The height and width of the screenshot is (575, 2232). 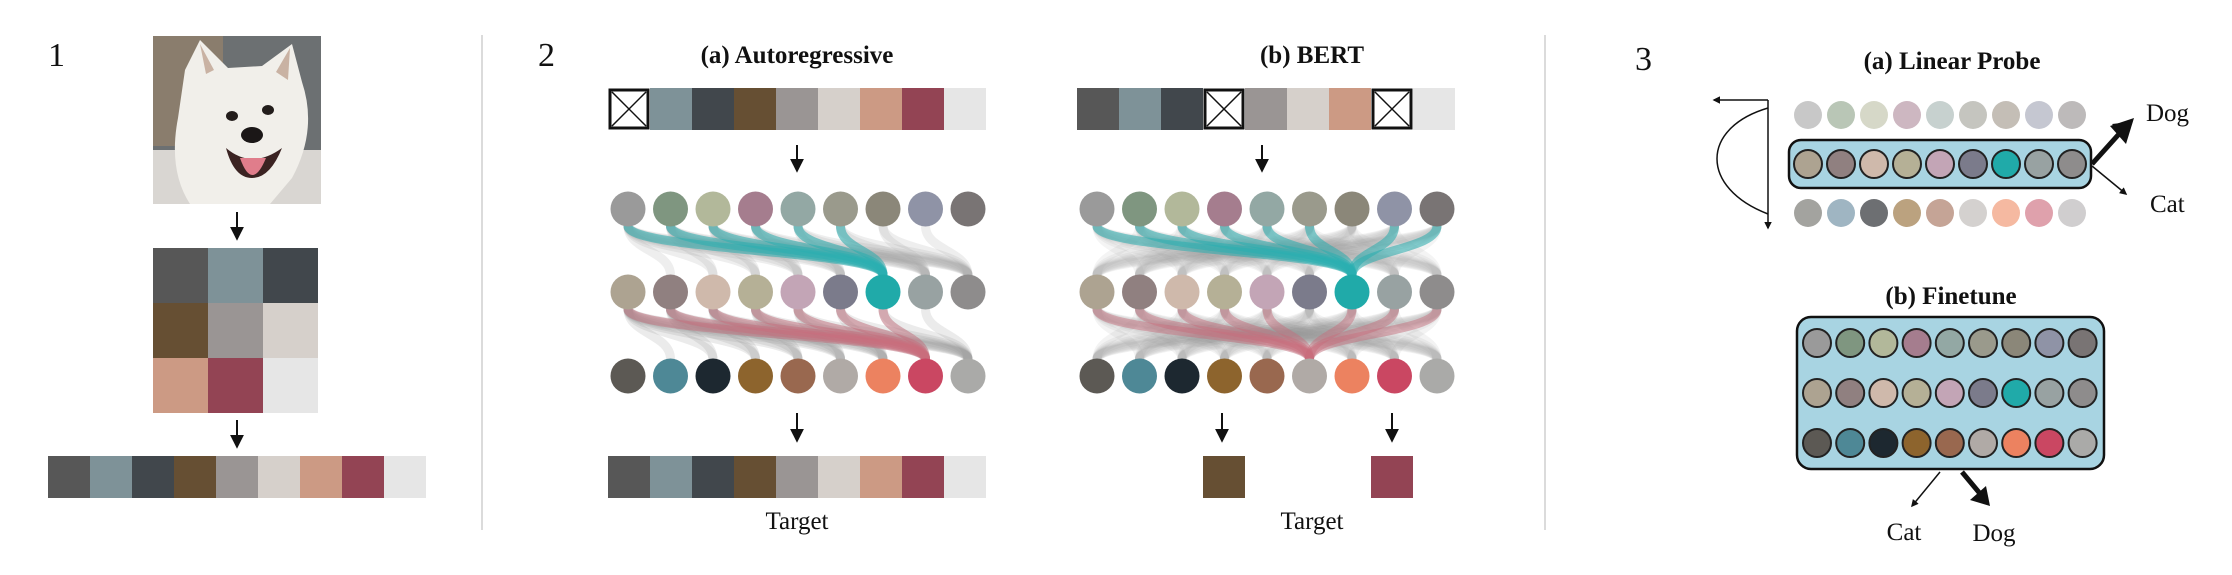 What do you see at coordinates (2122, 131) in the screenshot?
I see `probe-dog-arrowhead-big` at bounding box center [2122, 131].